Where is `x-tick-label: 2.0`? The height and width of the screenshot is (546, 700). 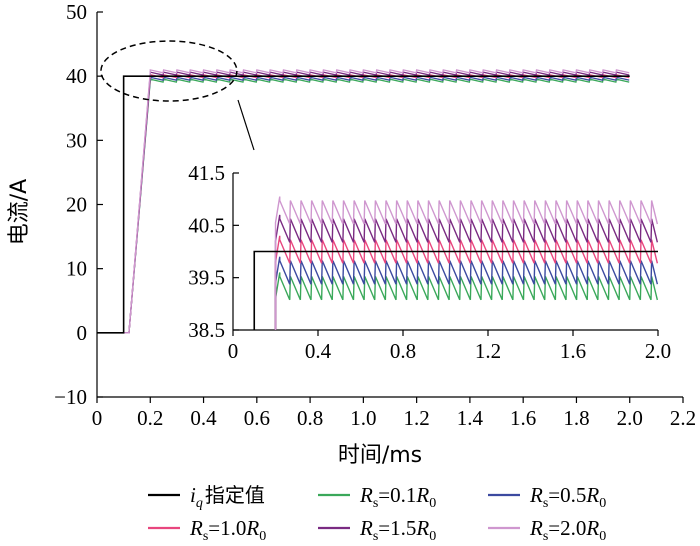 x-tick-label: 2.0 is located at coordinates (630, 418).